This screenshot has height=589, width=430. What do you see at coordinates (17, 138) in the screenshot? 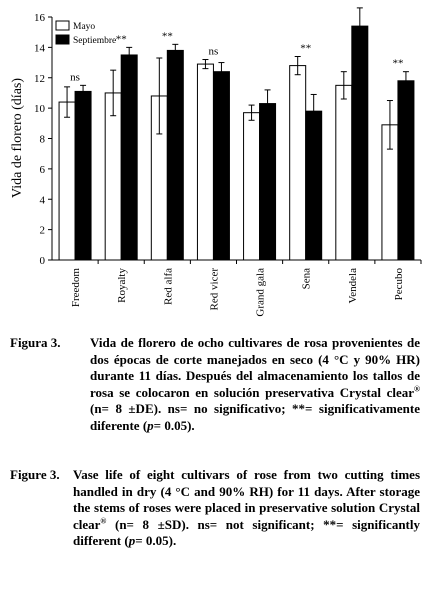
I see `y-axis-label: Vida de florero (días)` at bounding box center [17, 138].